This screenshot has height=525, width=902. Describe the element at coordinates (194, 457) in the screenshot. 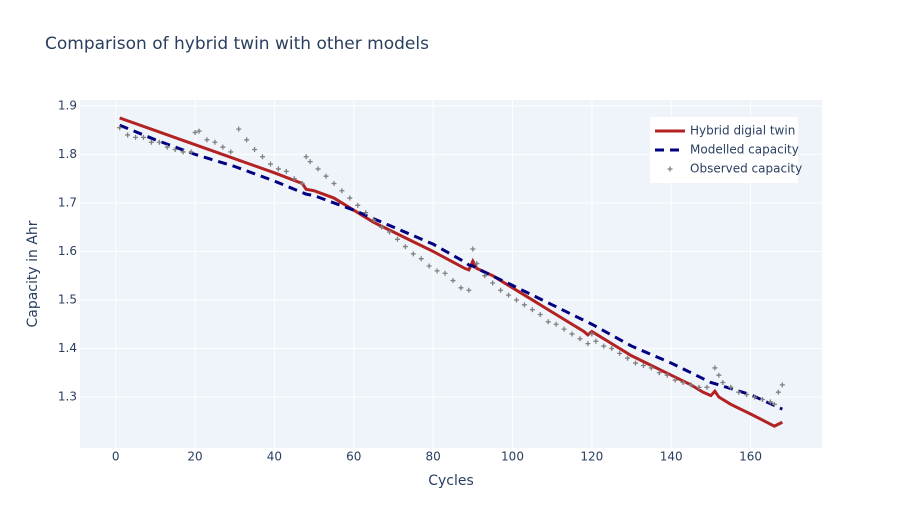

I see `x-tick-label: 20` at that location.